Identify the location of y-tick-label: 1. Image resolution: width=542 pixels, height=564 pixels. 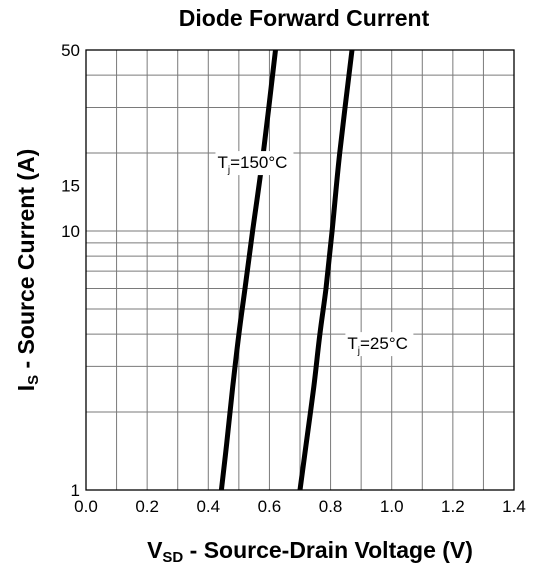
(75, 490).